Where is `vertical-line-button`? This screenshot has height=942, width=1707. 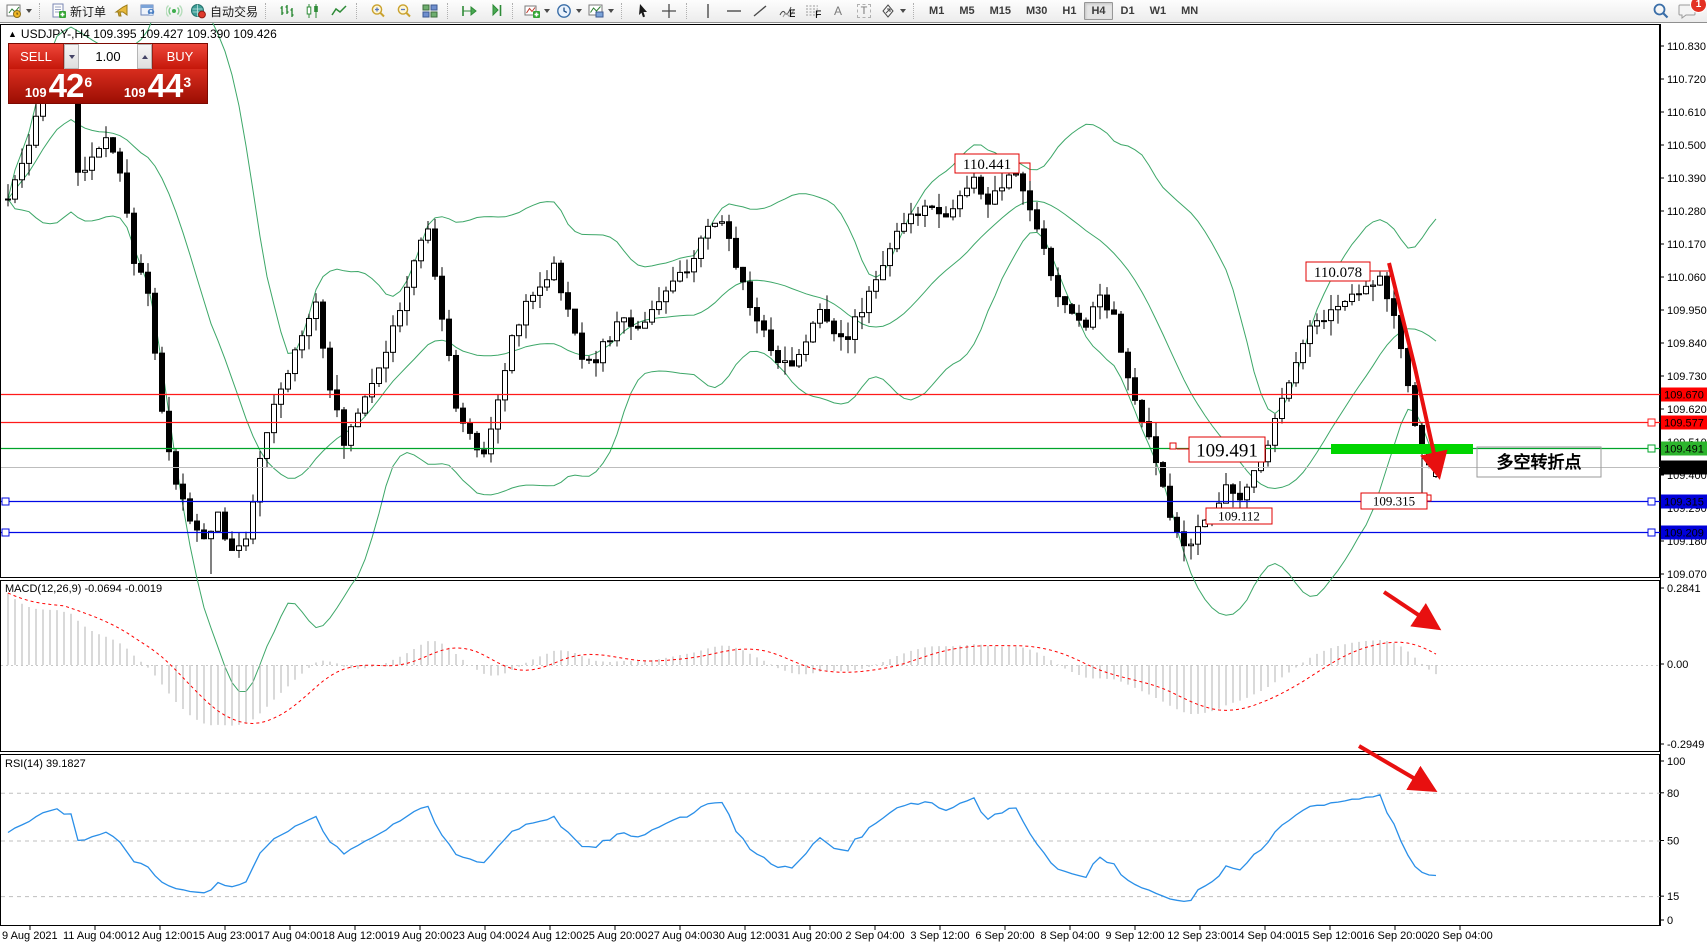 vertical-line-button is located at coordinates (708, 11).